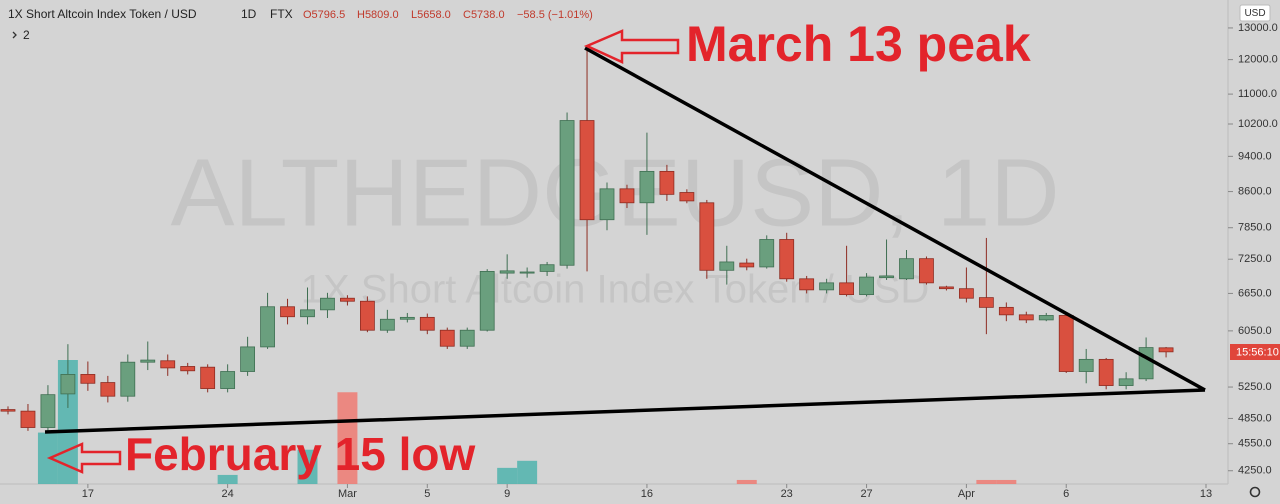  Describe the element at coordinates (102, 14) in the screenshot. I see `symbol: 1X Short Altcoin Index Token / USD` at that location.